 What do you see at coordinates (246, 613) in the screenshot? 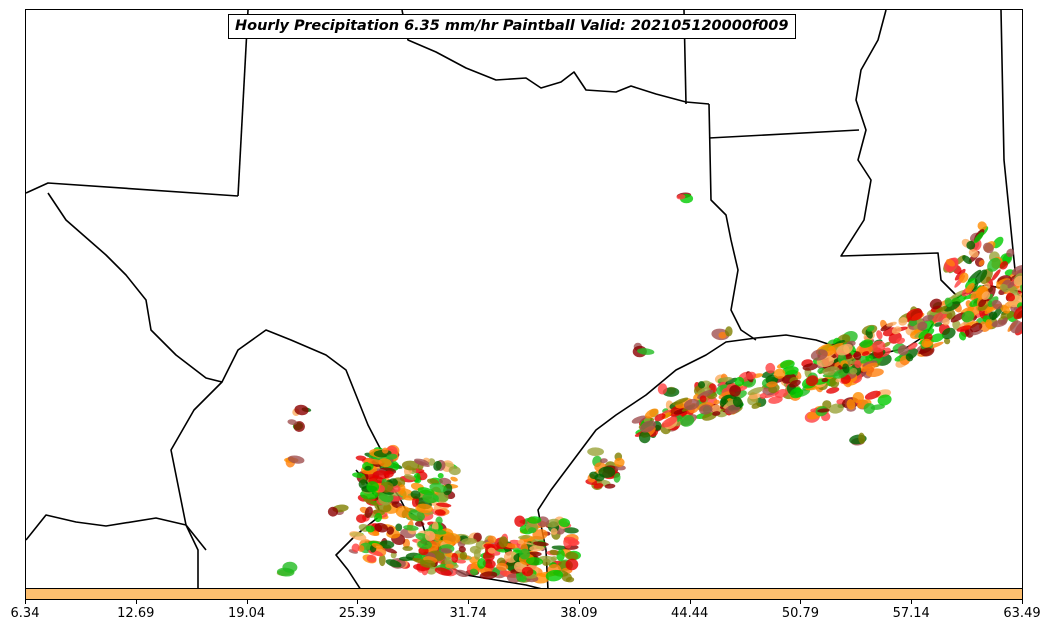
I see `colorbar-tick-label: 19.04` at bounding box center [246, 613].